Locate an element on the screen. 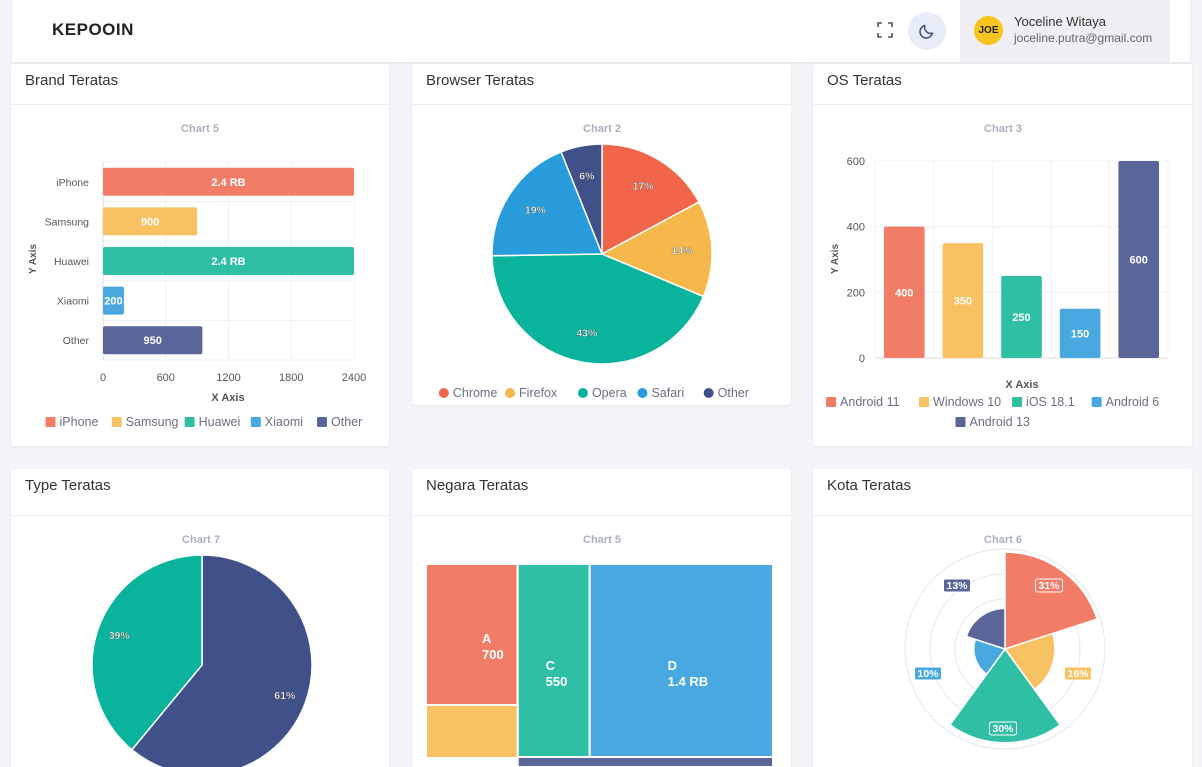 The width and height of the screenshot is (1202, 767). chart-title: Chart 3 is located at coordinates (1003, 129).